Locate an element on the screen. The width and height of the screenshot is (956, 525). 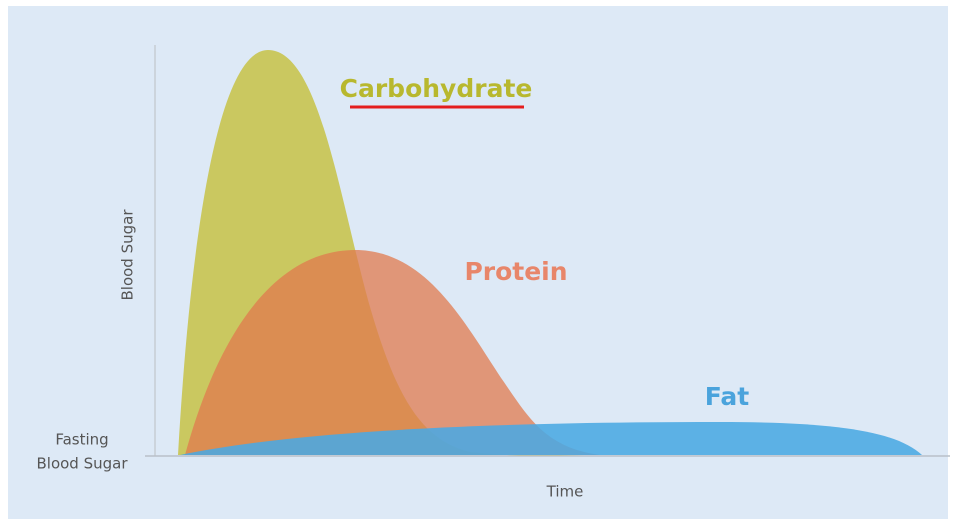
fat-label: Fat is located at coordinates (727, 396).